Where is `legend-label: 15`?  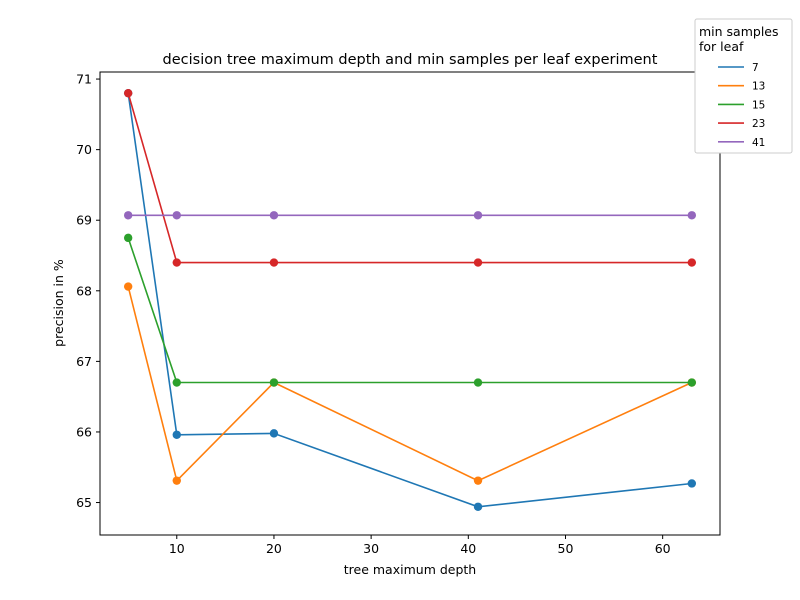 legend-label: 15 is located at coordinates (758, 105).